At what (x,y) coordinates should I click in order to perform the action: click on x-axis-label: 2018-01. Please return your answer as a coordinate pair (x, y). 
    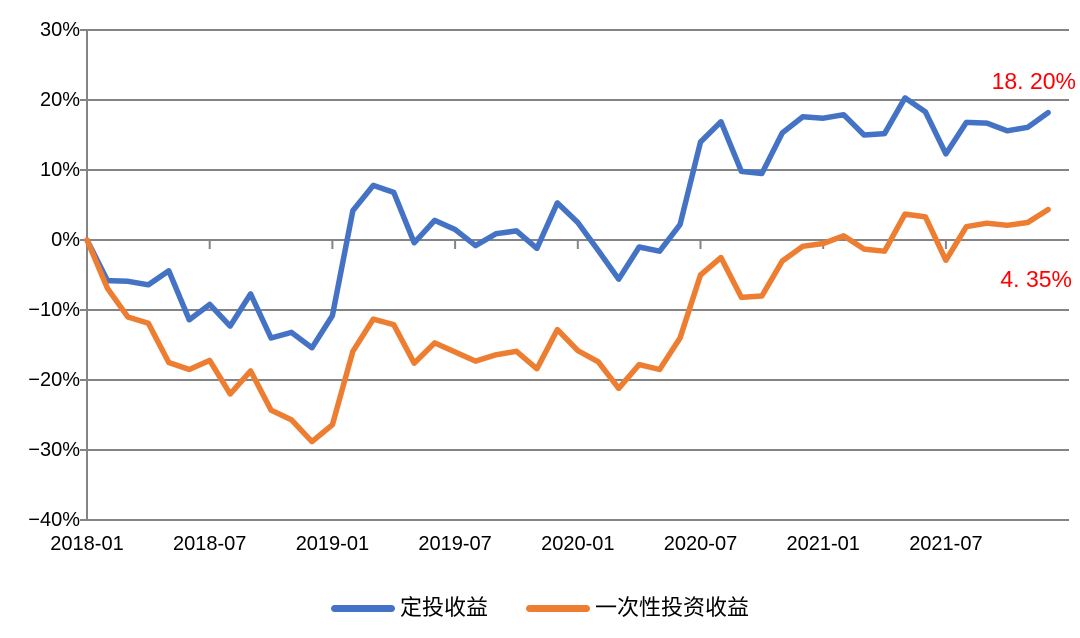
    Looking at the image, I should click on (87, 544).